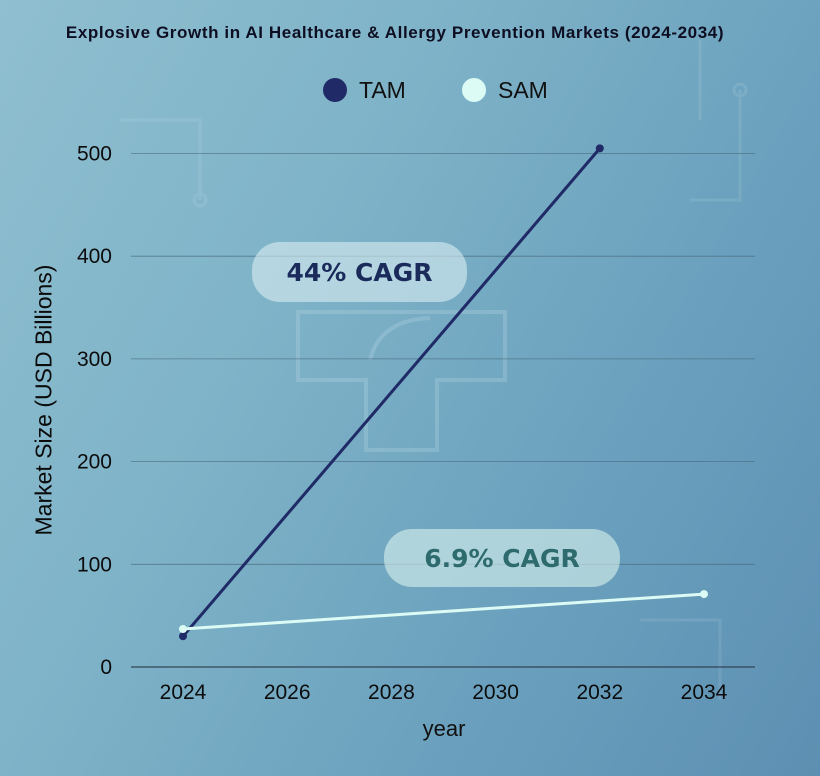  I want to click on y-tick-label: 0, so click(106, 667).